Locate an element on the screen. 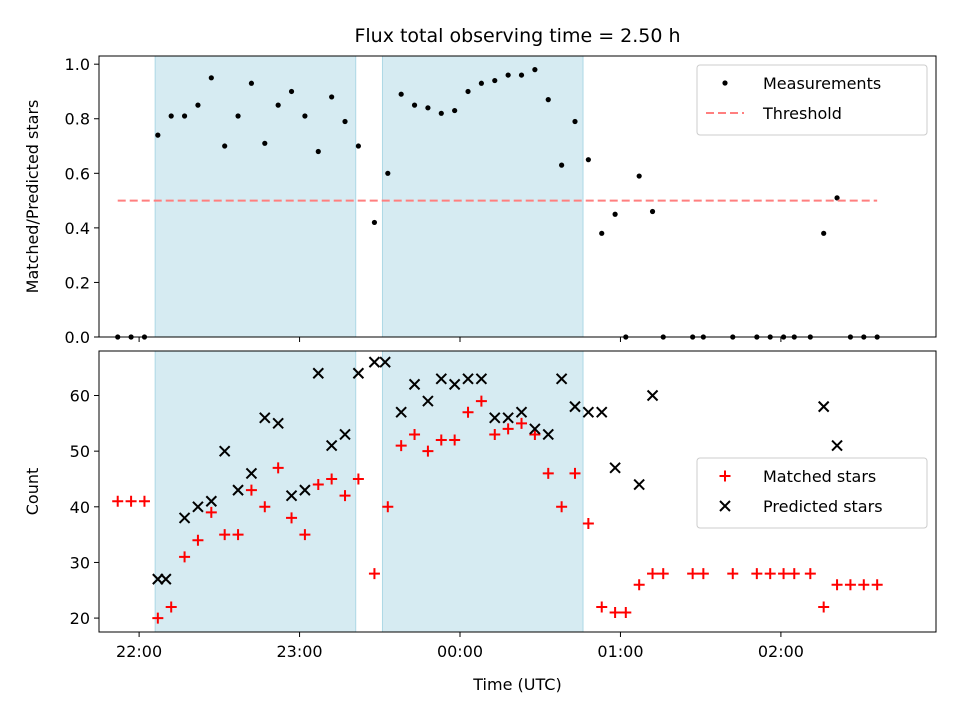 The height and width of the screenshot is (720, 960). x-tick-label: 01:00 is located at coordinates (620, 651).